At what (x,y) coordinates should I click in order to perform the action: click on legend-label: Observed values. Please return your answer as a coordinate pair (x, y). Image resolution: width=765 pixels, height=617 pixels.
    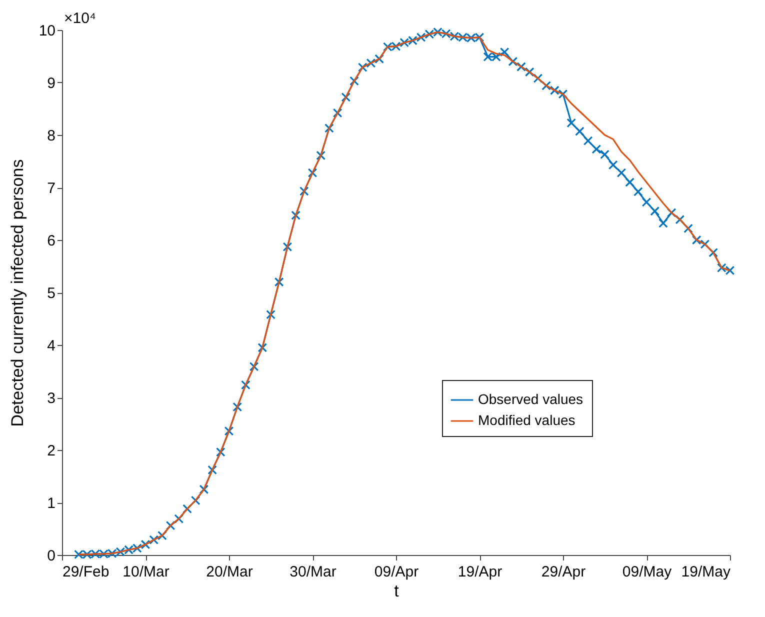
    Looking at the image, I should click on (531, 399).